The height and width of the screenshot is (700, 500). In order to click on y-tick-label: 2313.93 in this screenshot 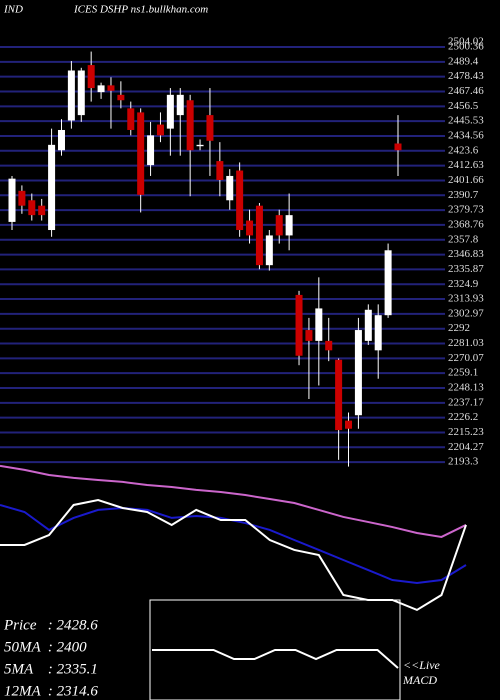, I will do `click(466, 299)`.